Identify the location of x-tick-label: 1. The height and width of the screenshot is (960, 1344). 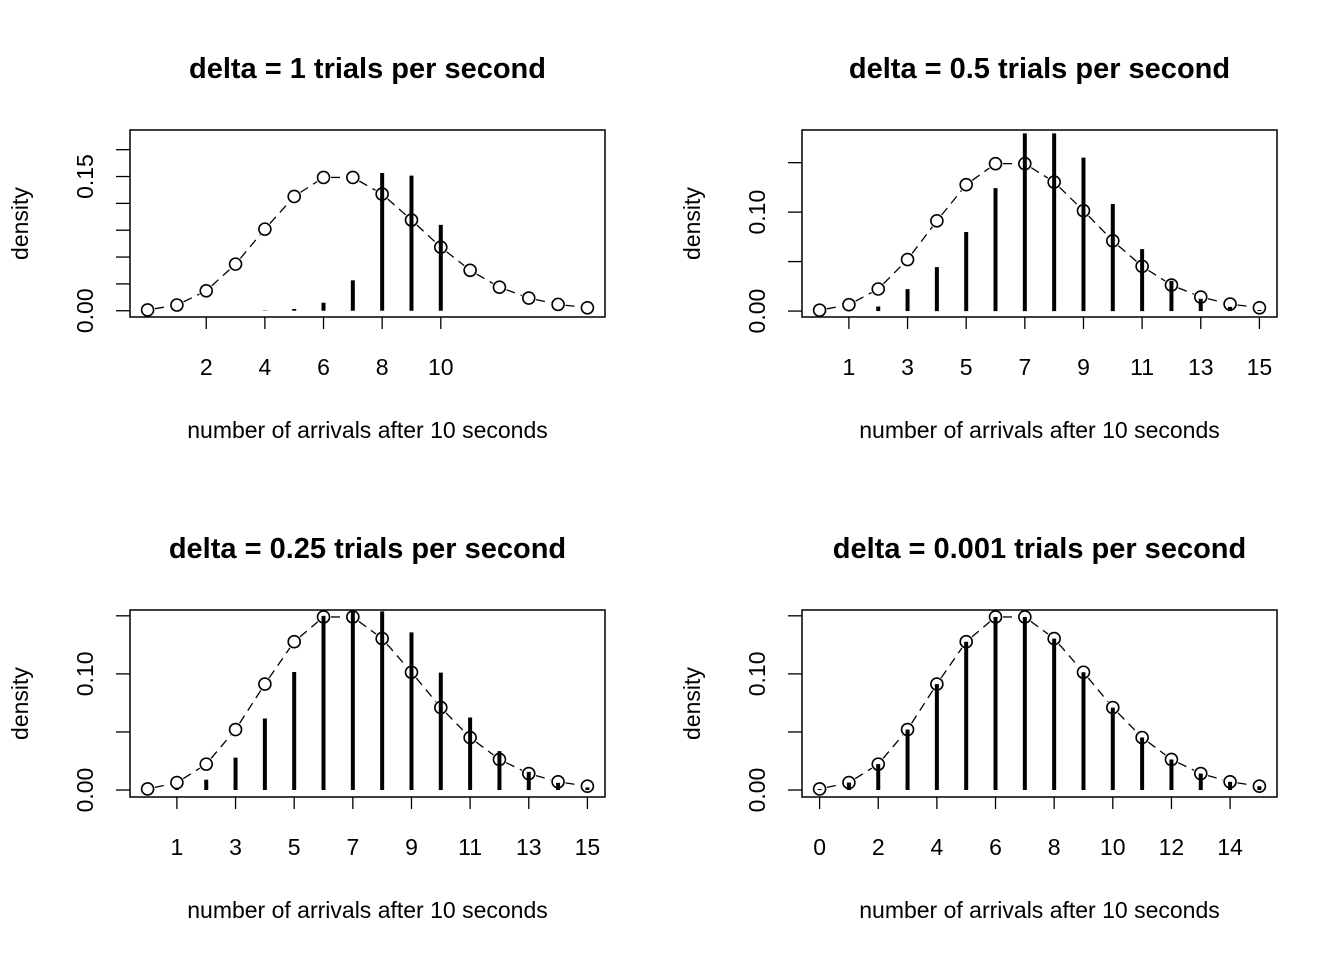
(849, 367).